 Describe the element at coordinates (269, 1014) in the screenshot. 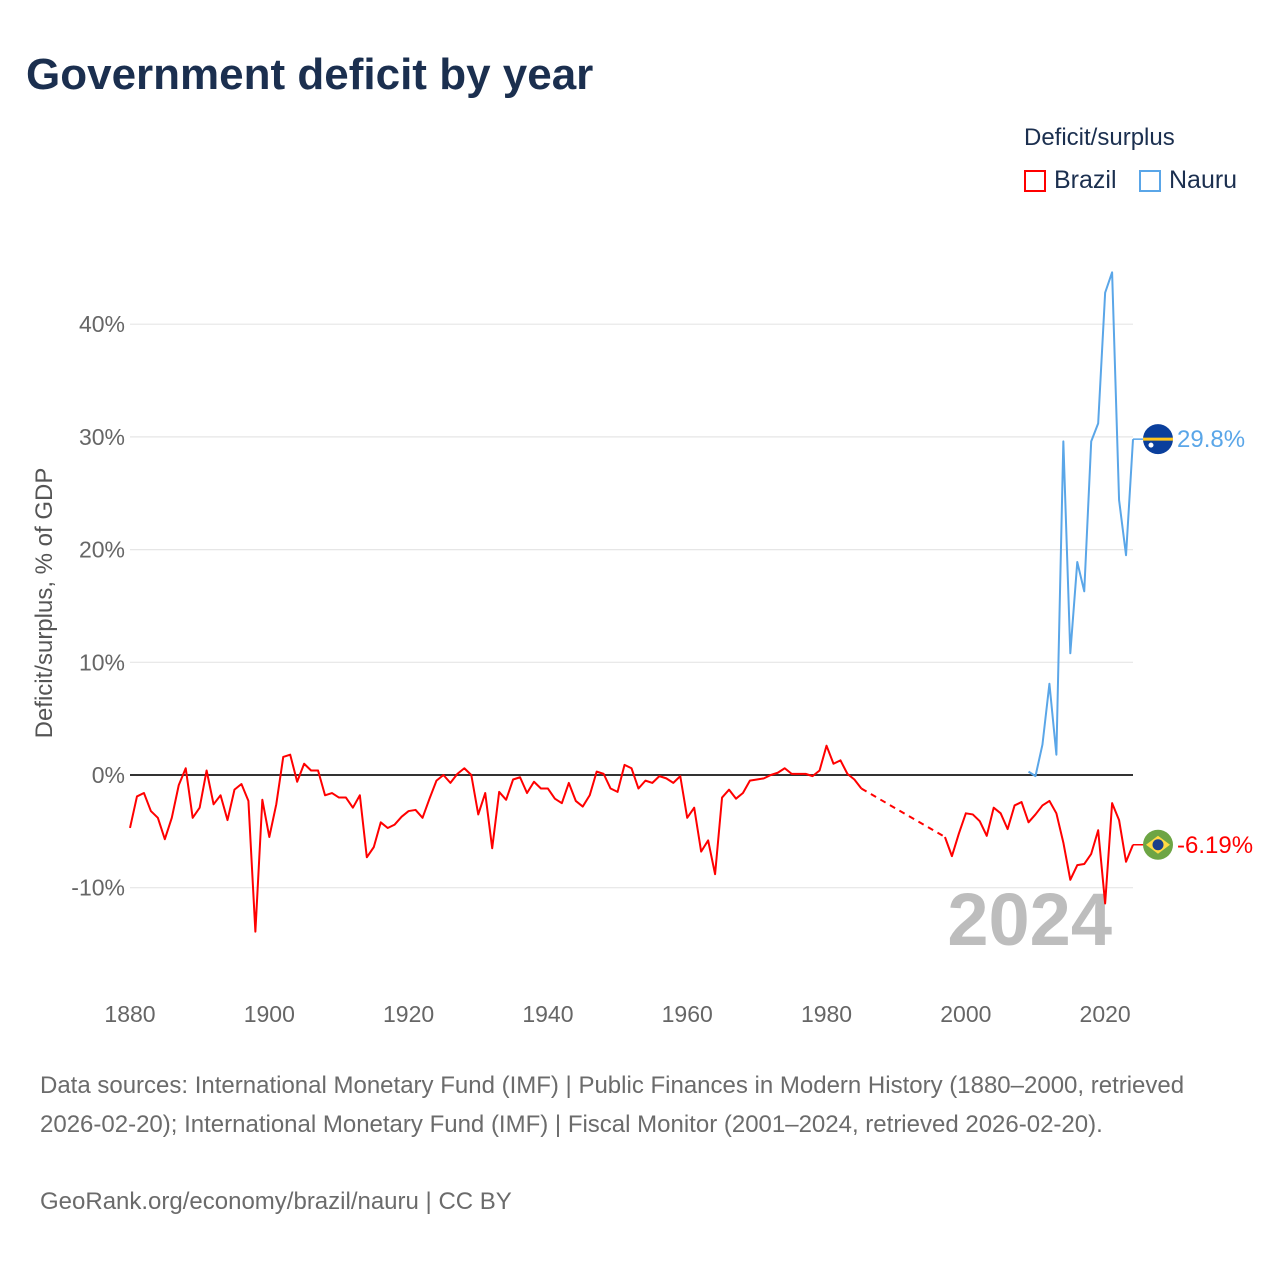

I see `x-tick-label: 1900` at that location.